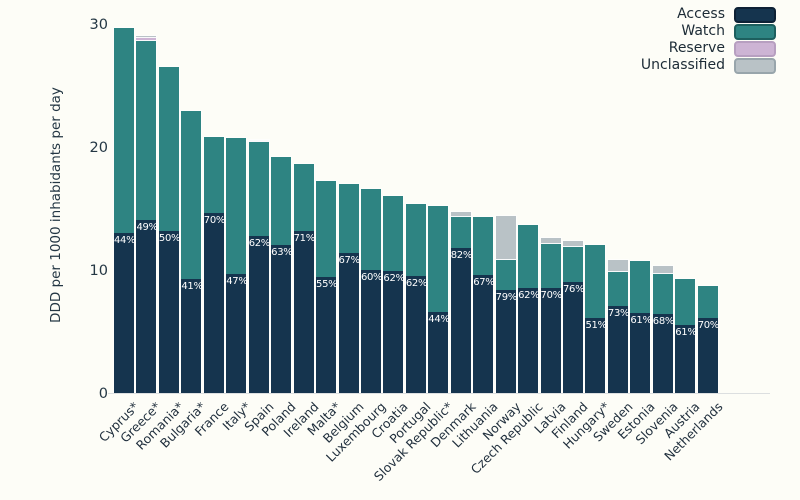  What do you see at coordinates (617, 289) in the screenshot?
I see `segment-watch-sweden` at bounding box center [617, 289].